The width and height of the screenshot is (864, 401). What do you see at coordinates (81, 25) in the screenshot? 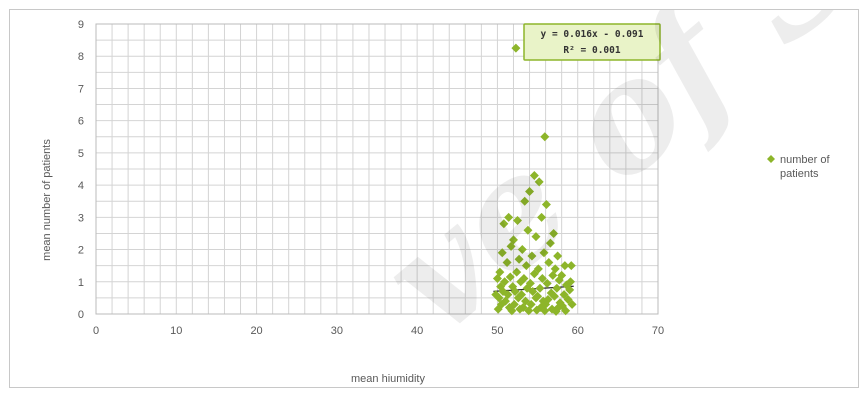
I see `y-tick-label: 9` at bounding box center [81, 25].